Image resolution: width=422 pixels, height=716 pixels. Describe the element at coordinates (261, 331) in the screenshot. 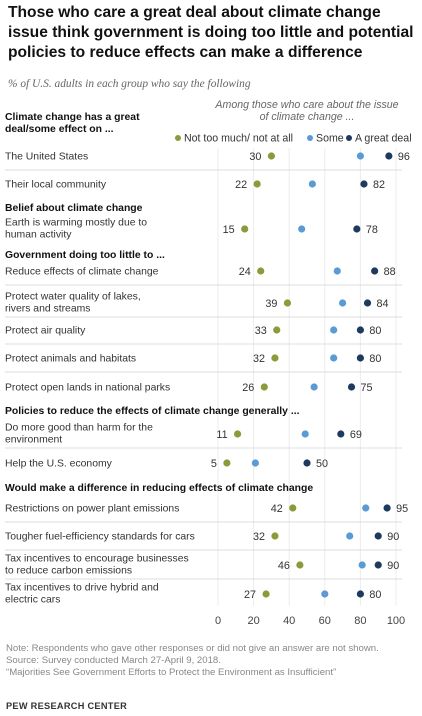

I see `data-label: 33` at that location.